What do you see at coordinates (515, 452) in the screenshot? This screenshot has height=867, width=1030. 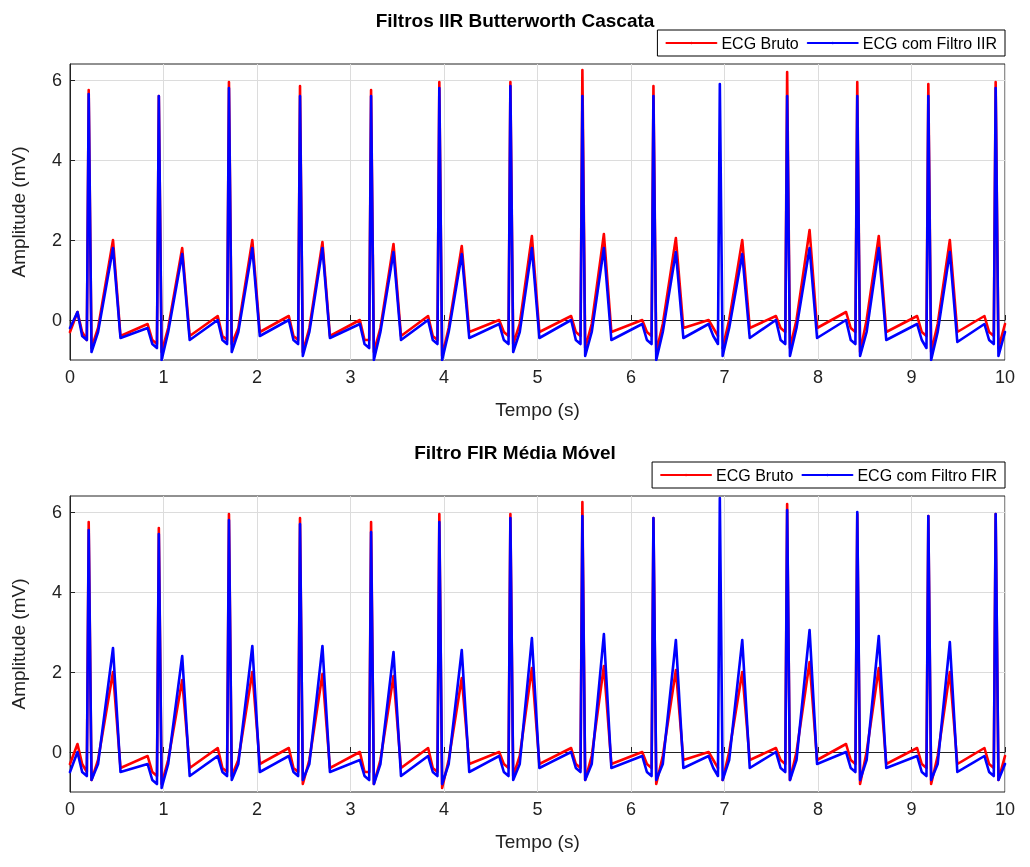 I see `chart-title: Filtro FIR Média Móvel` at bounding box center [515, 452].